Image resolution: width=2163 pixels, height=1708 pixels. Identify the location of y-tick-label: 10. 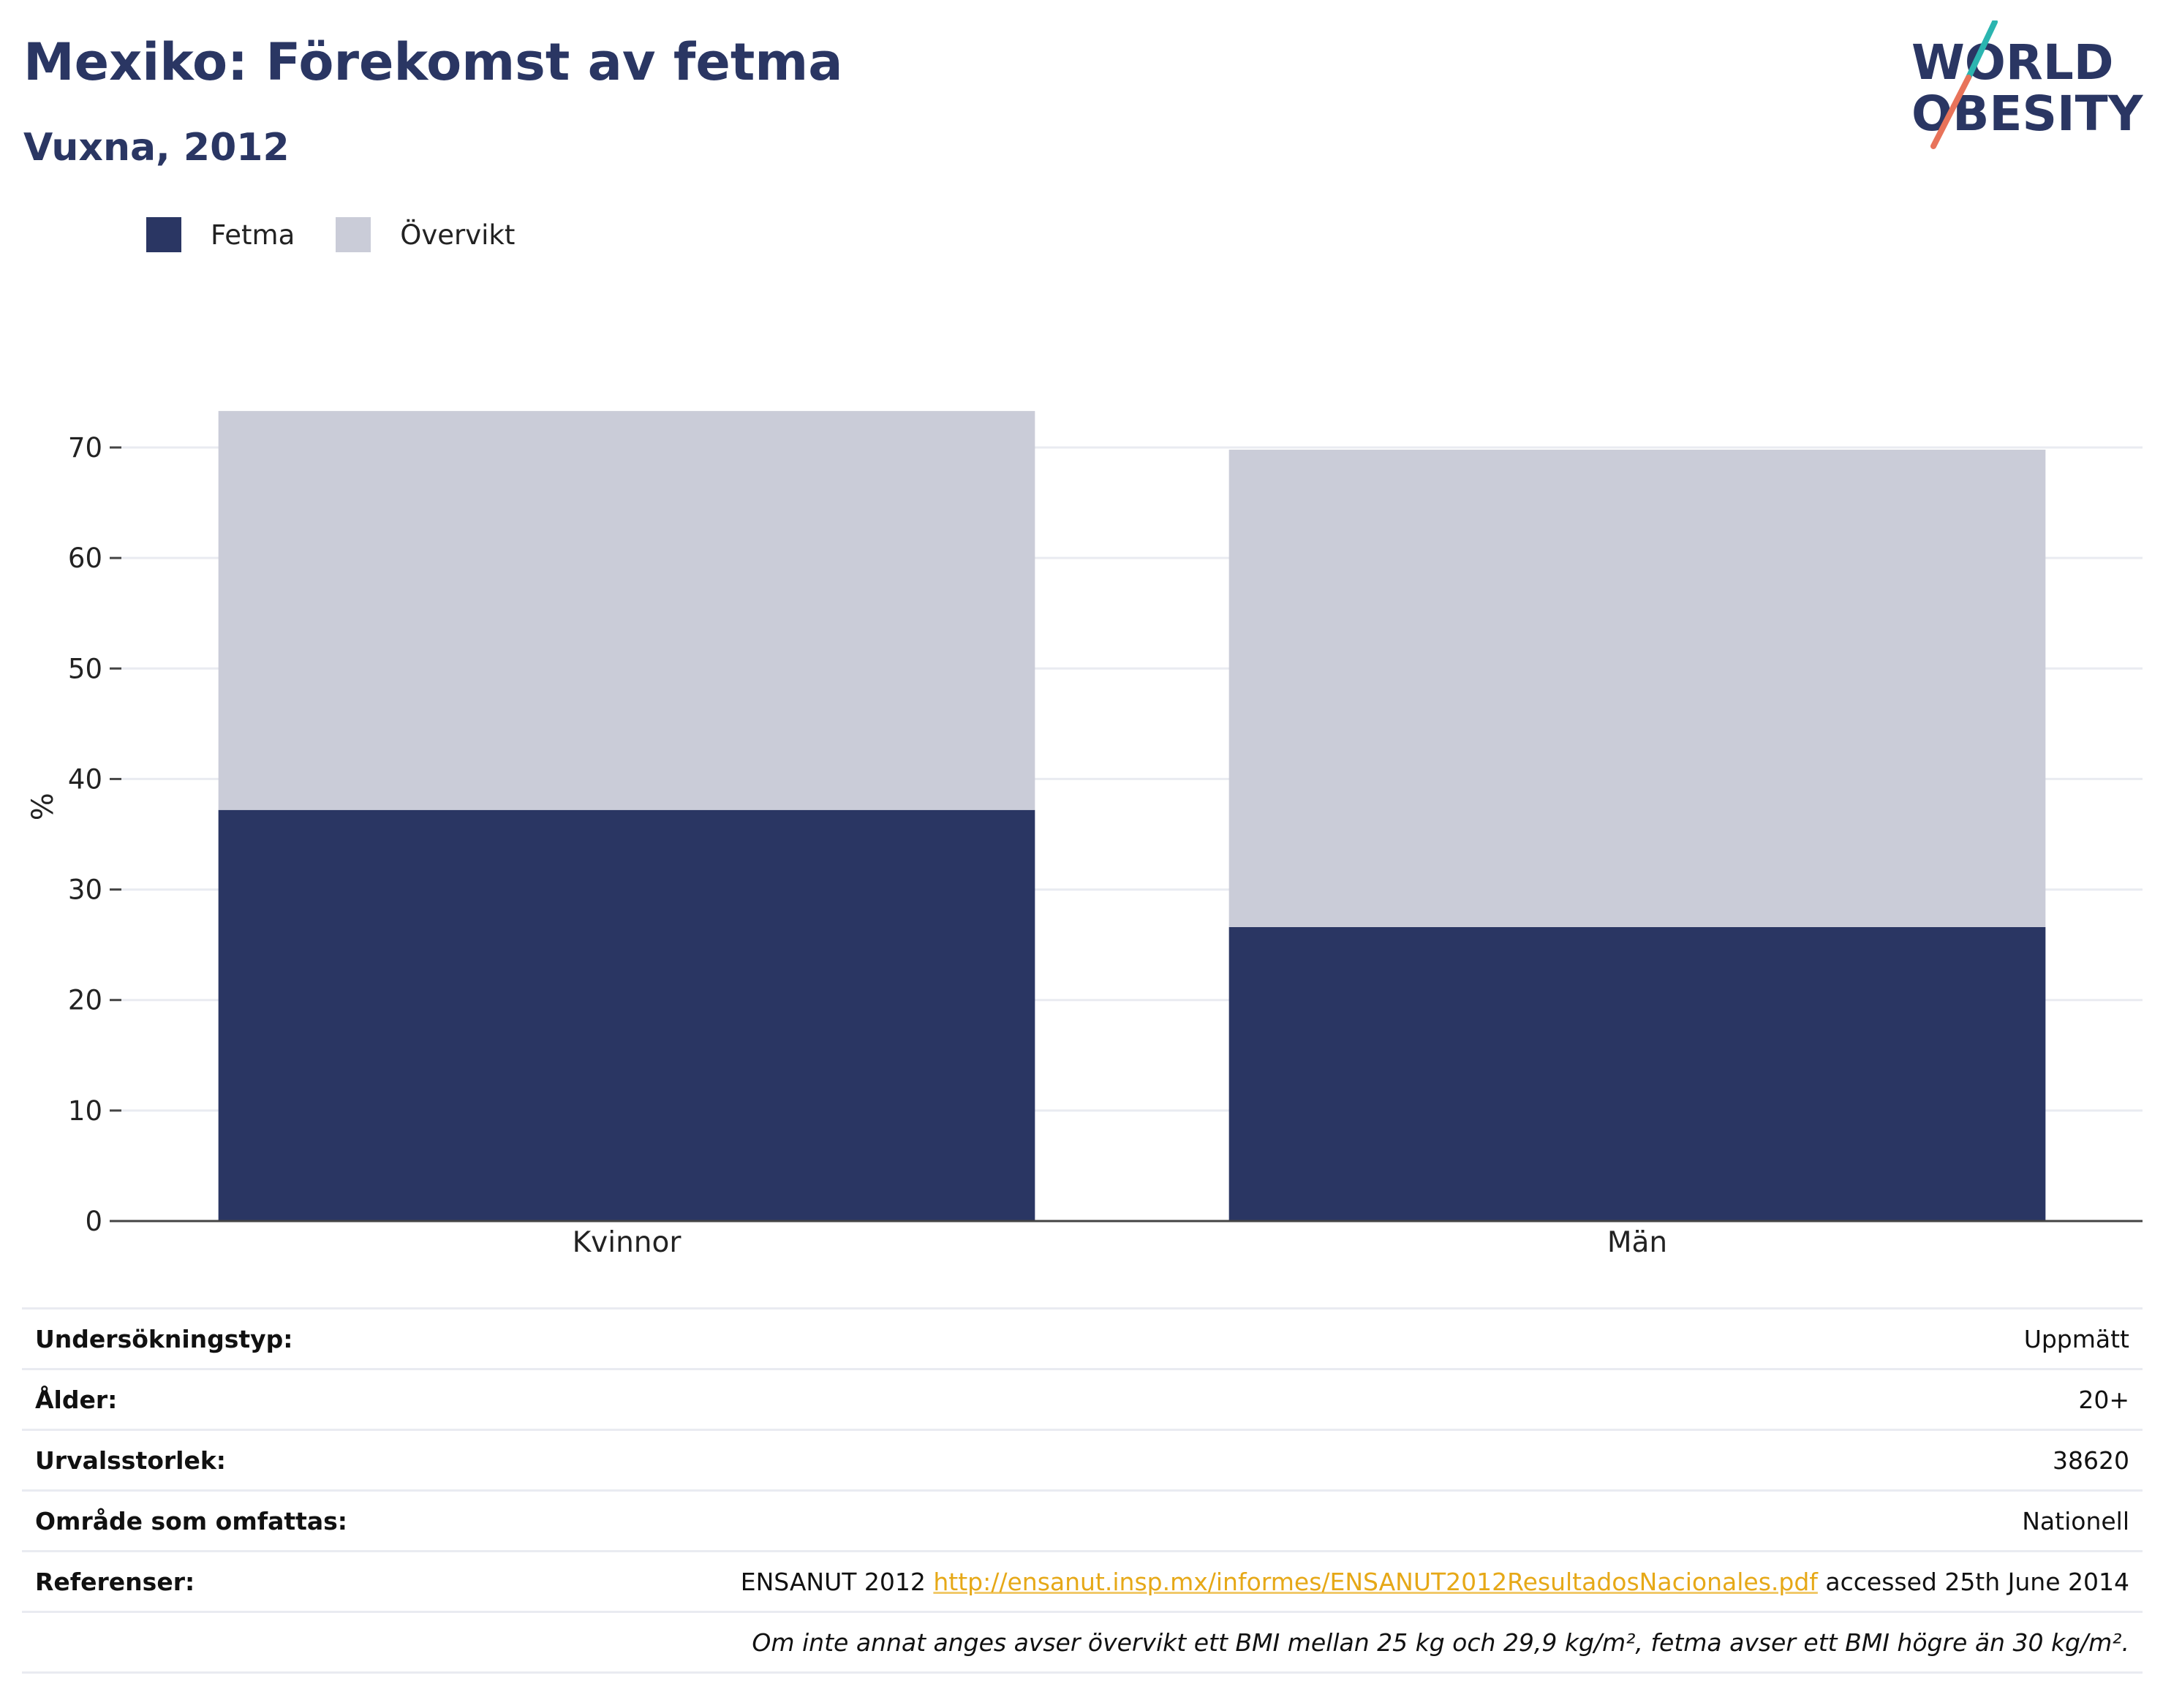
(85, 1111).